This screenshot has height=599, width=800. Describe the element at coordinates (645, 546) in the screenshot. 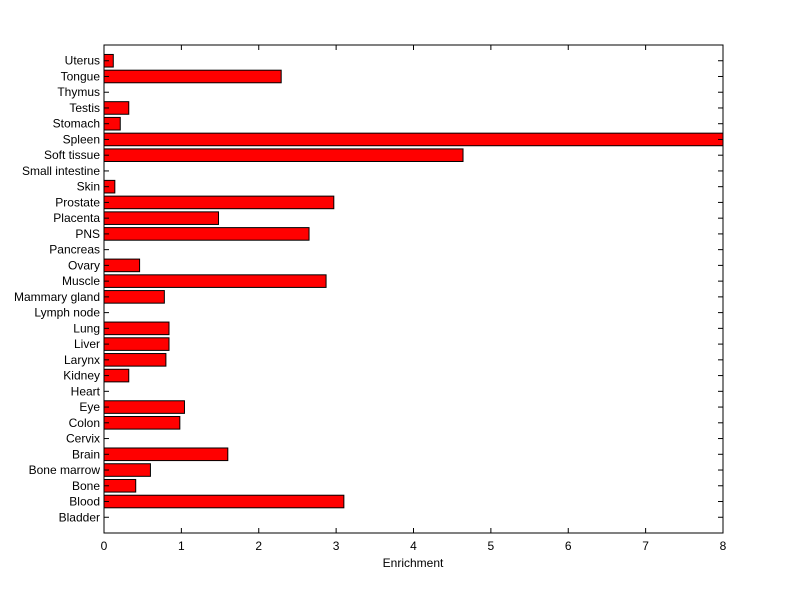

I see `x-tick-label: 7` at that location.